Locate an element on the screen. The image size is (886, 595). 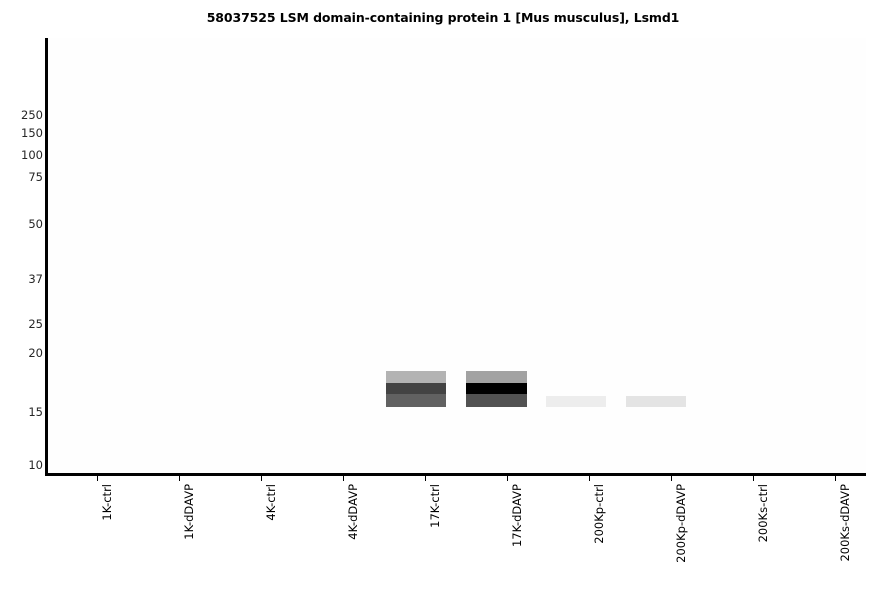
y-tick-label: 150 is located at coordinates (32, 133).